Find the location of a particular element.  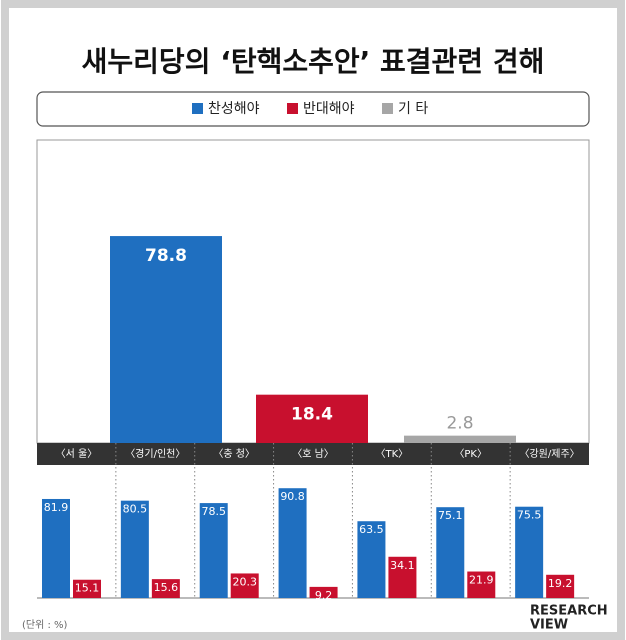

value-label: 18.4 is located at coordinates (312, 415).